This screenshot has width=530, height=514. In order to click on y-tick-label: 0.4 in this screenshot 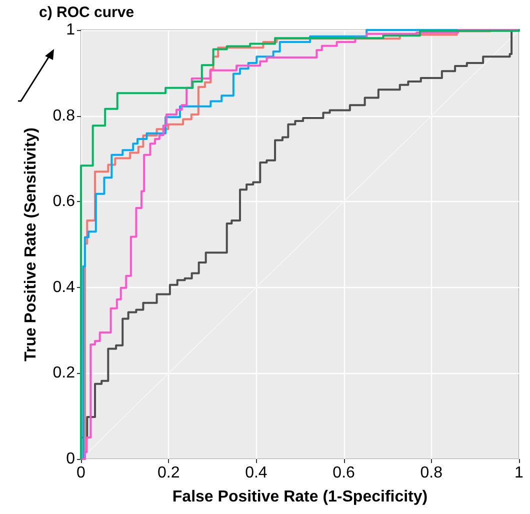, I will do `click(64, 287)`.